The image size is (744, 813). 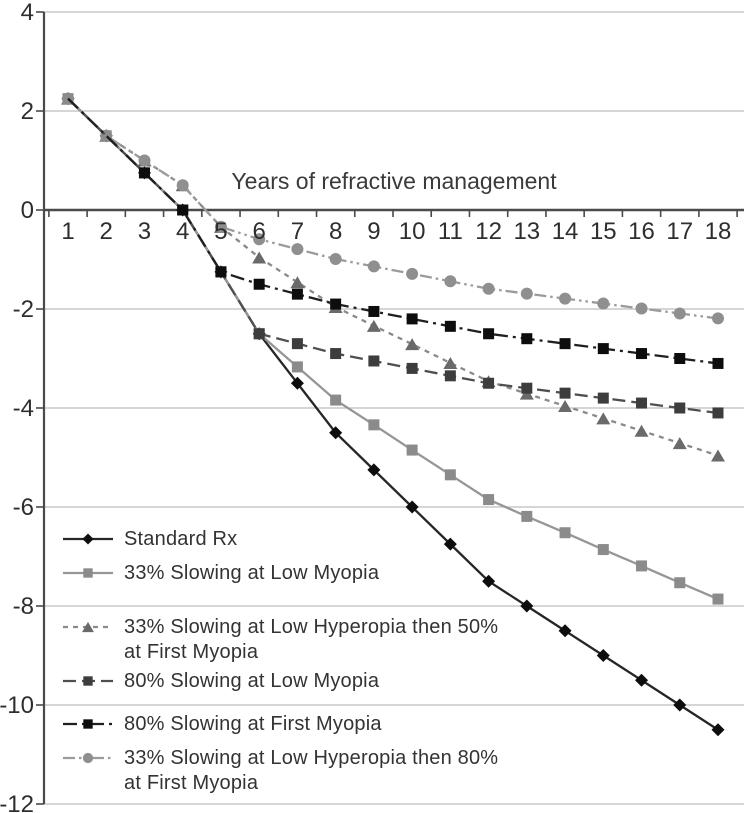 I want to click on y-tick-label: -6, so click(x=23, y=507).